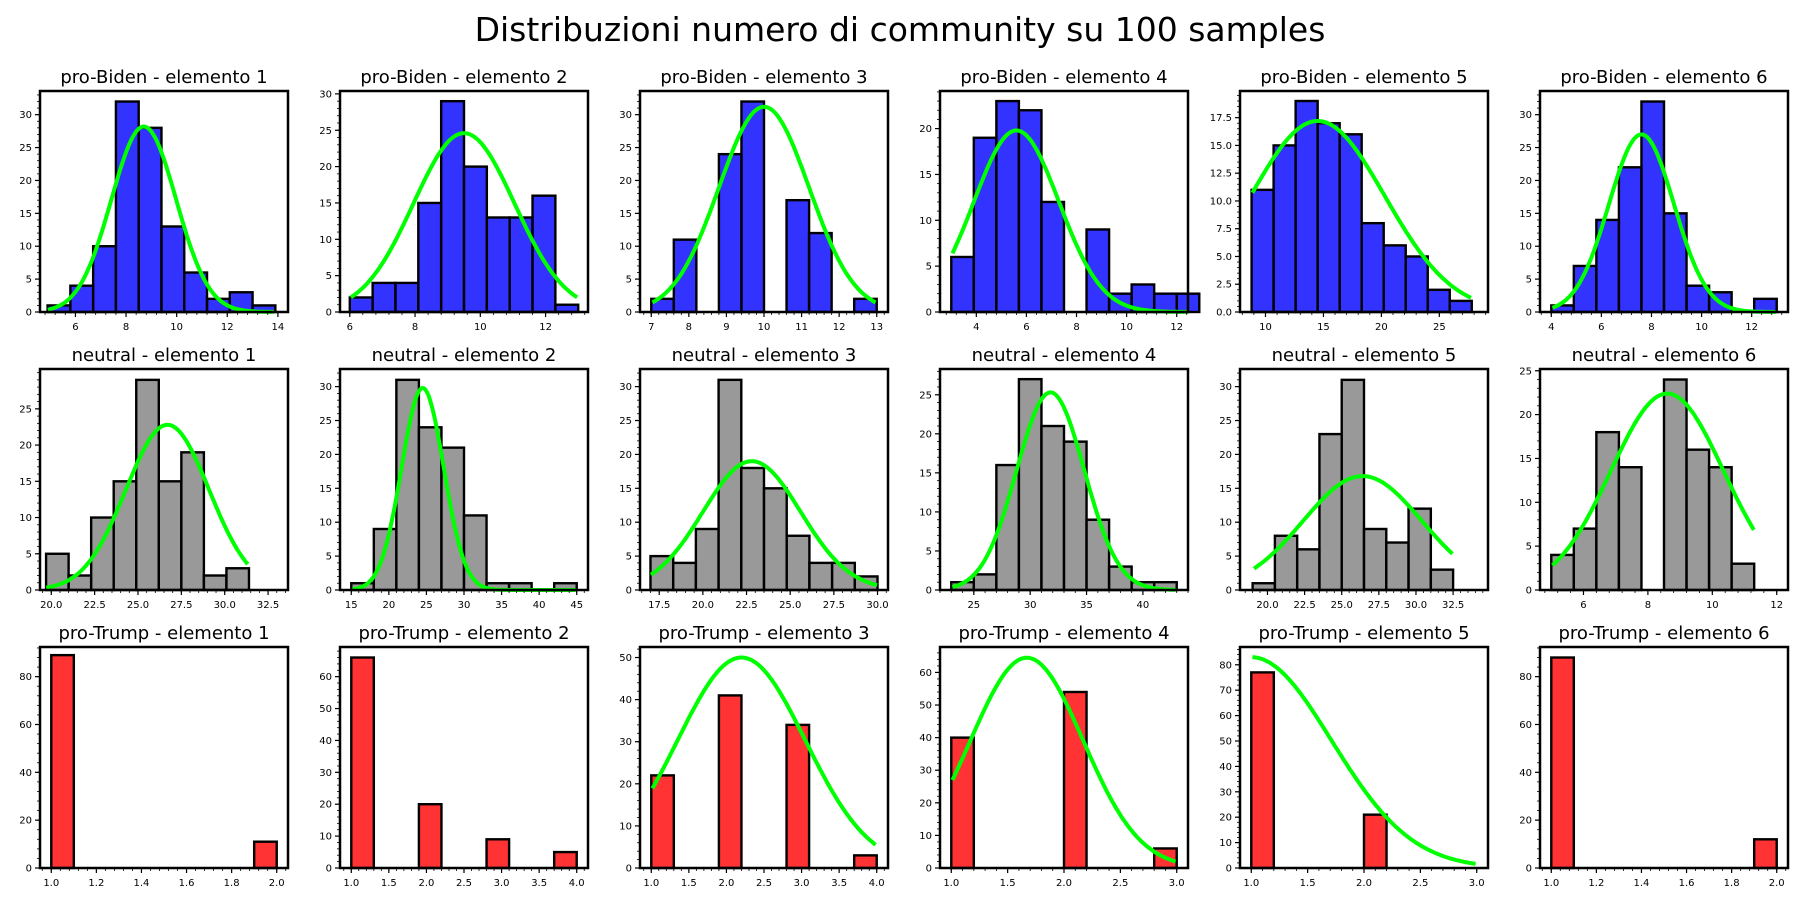 Image resolution: width=1800 pixels, height=900 pixels. Describe the element at coordinates (181, 605) in the screenshot. I see `x-tick-label: 27.5` at that location.